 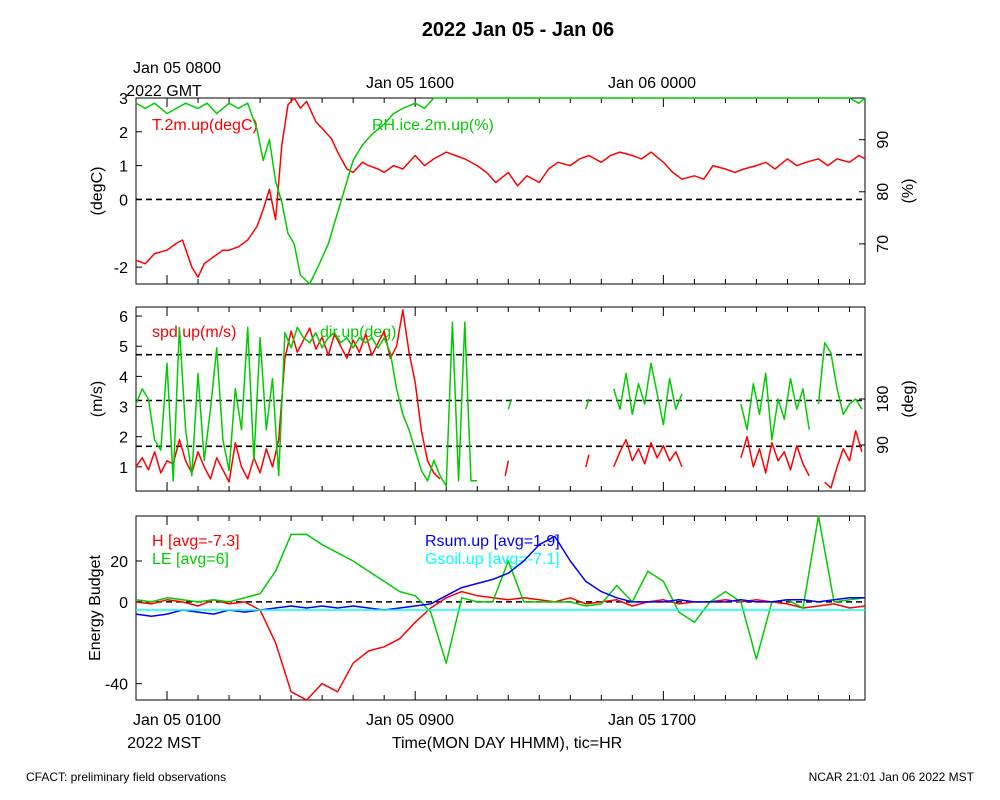 I want to click on legend-humidity: RH.ice.2m.up(%), so click(x=433, y=125).